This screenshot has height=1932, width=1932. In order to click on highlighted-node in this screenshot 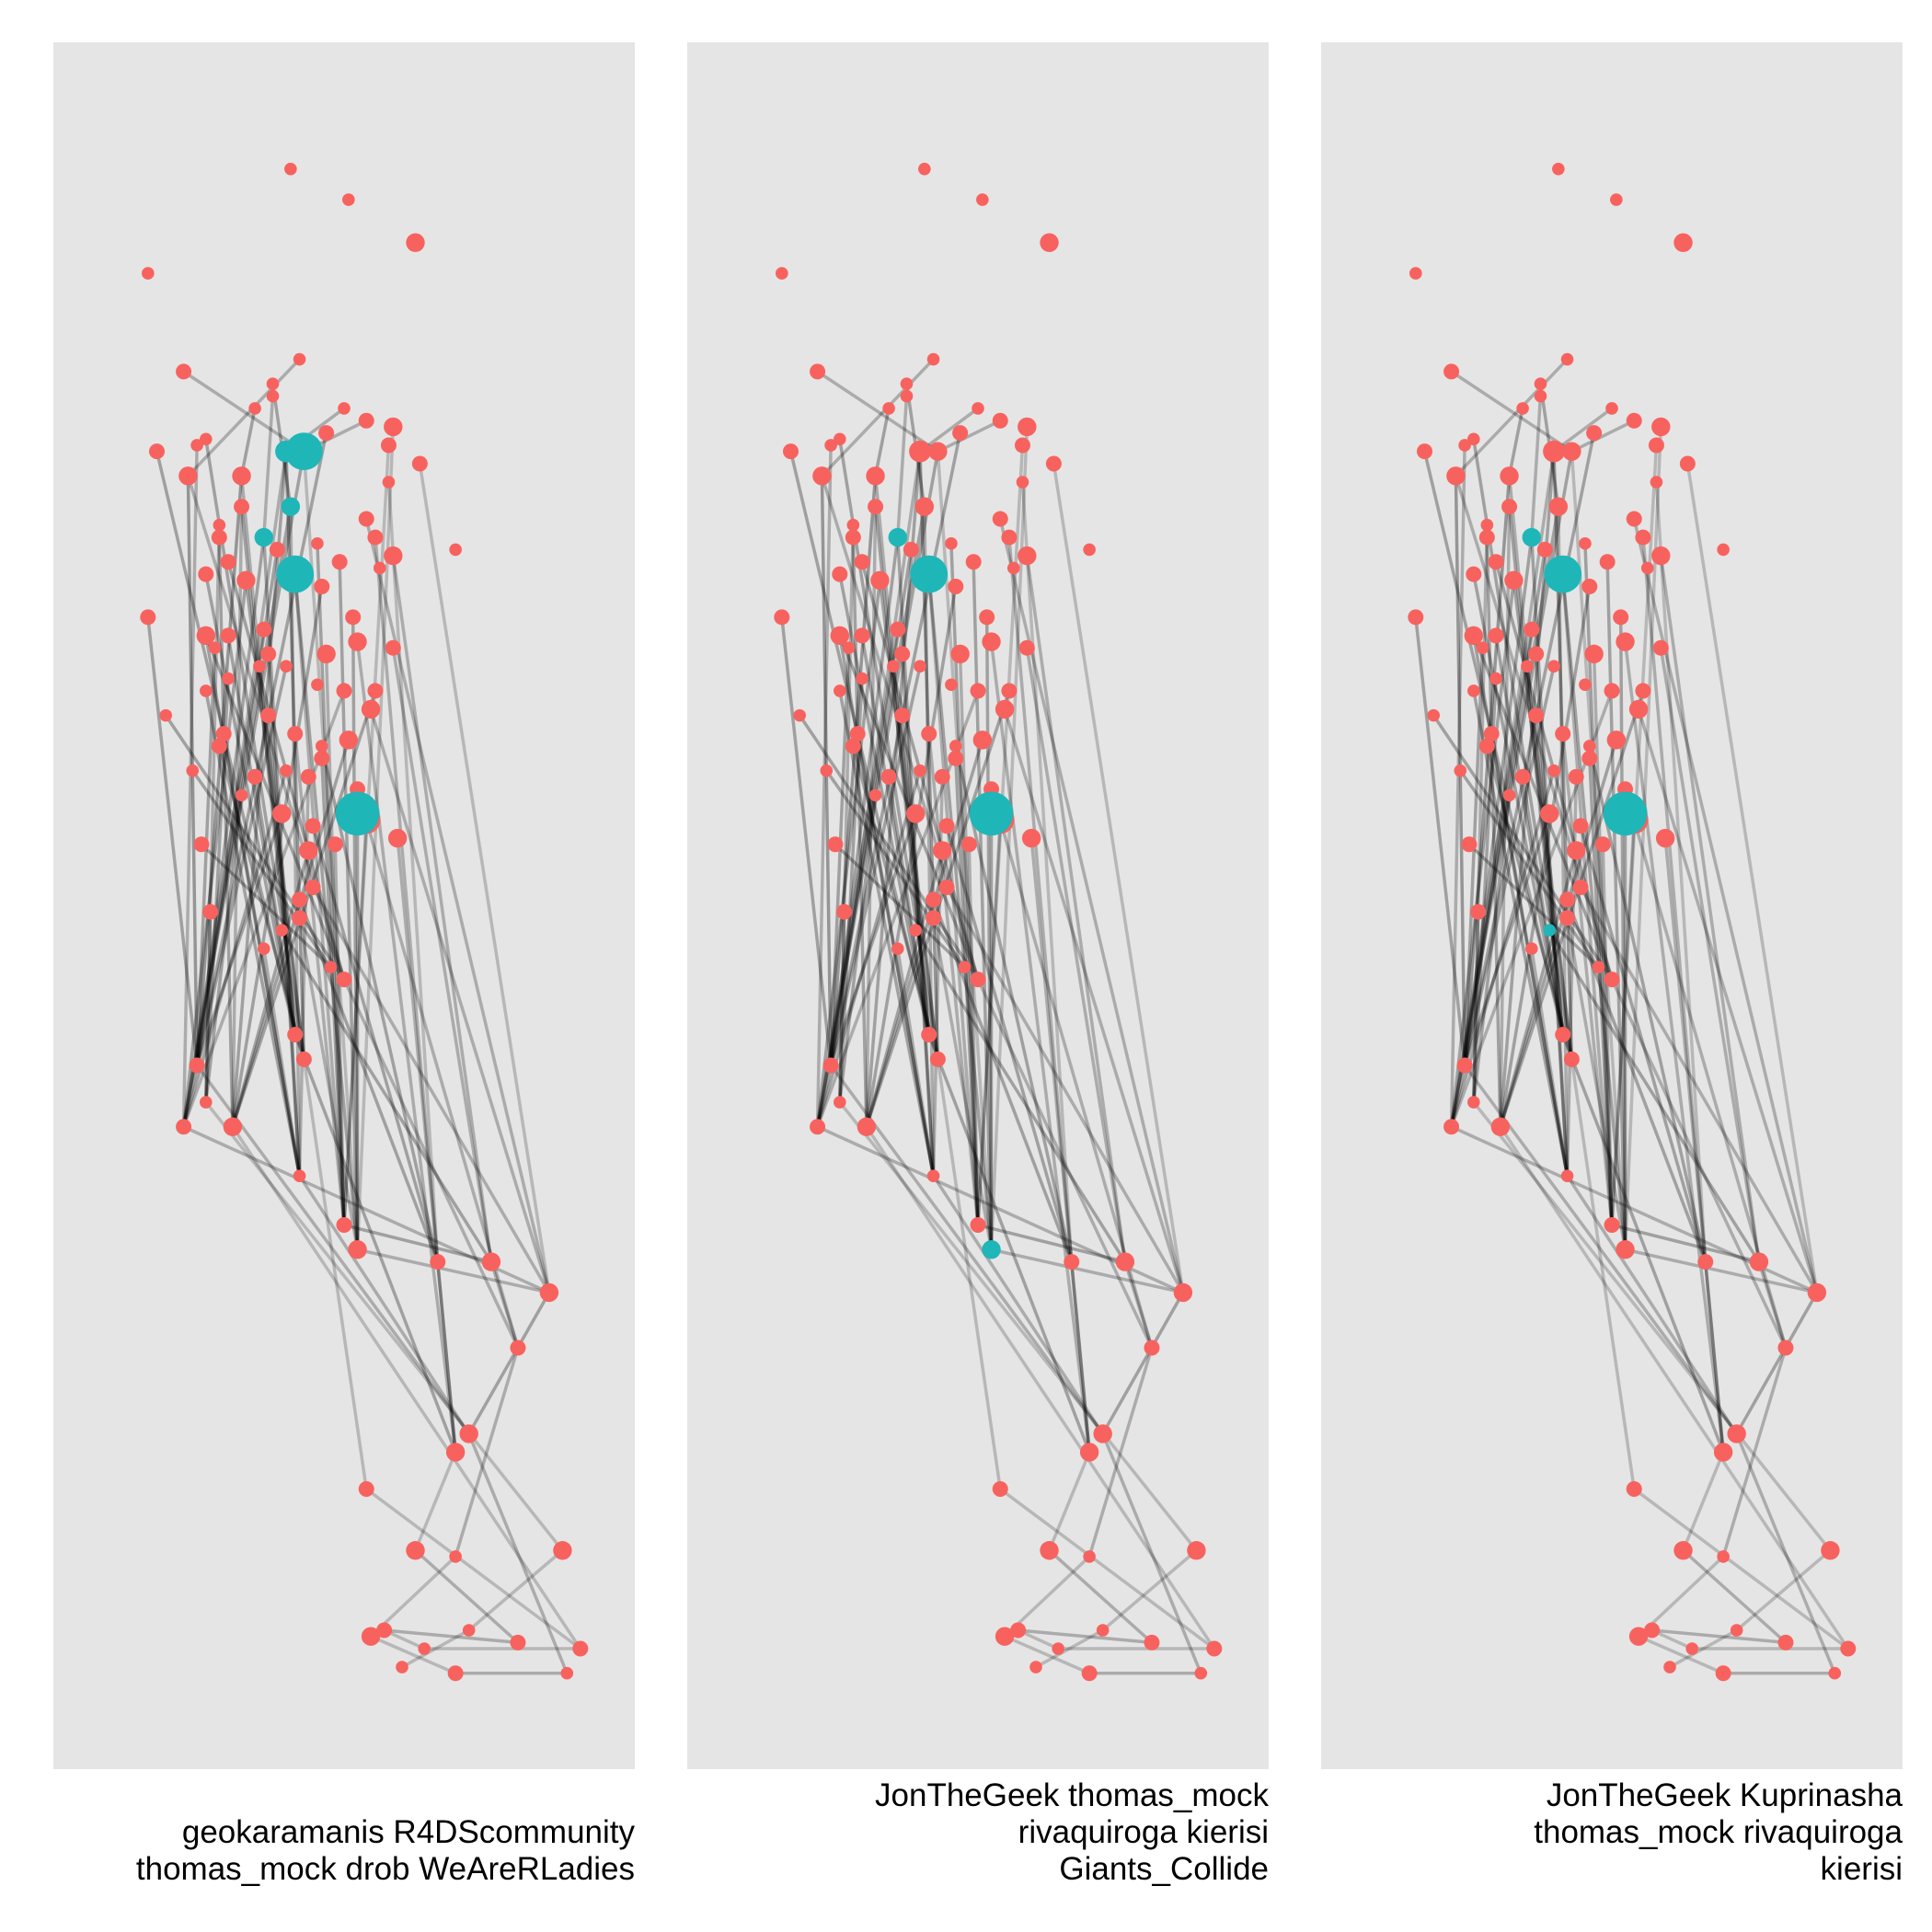, I will do `click(1625, 813)`.